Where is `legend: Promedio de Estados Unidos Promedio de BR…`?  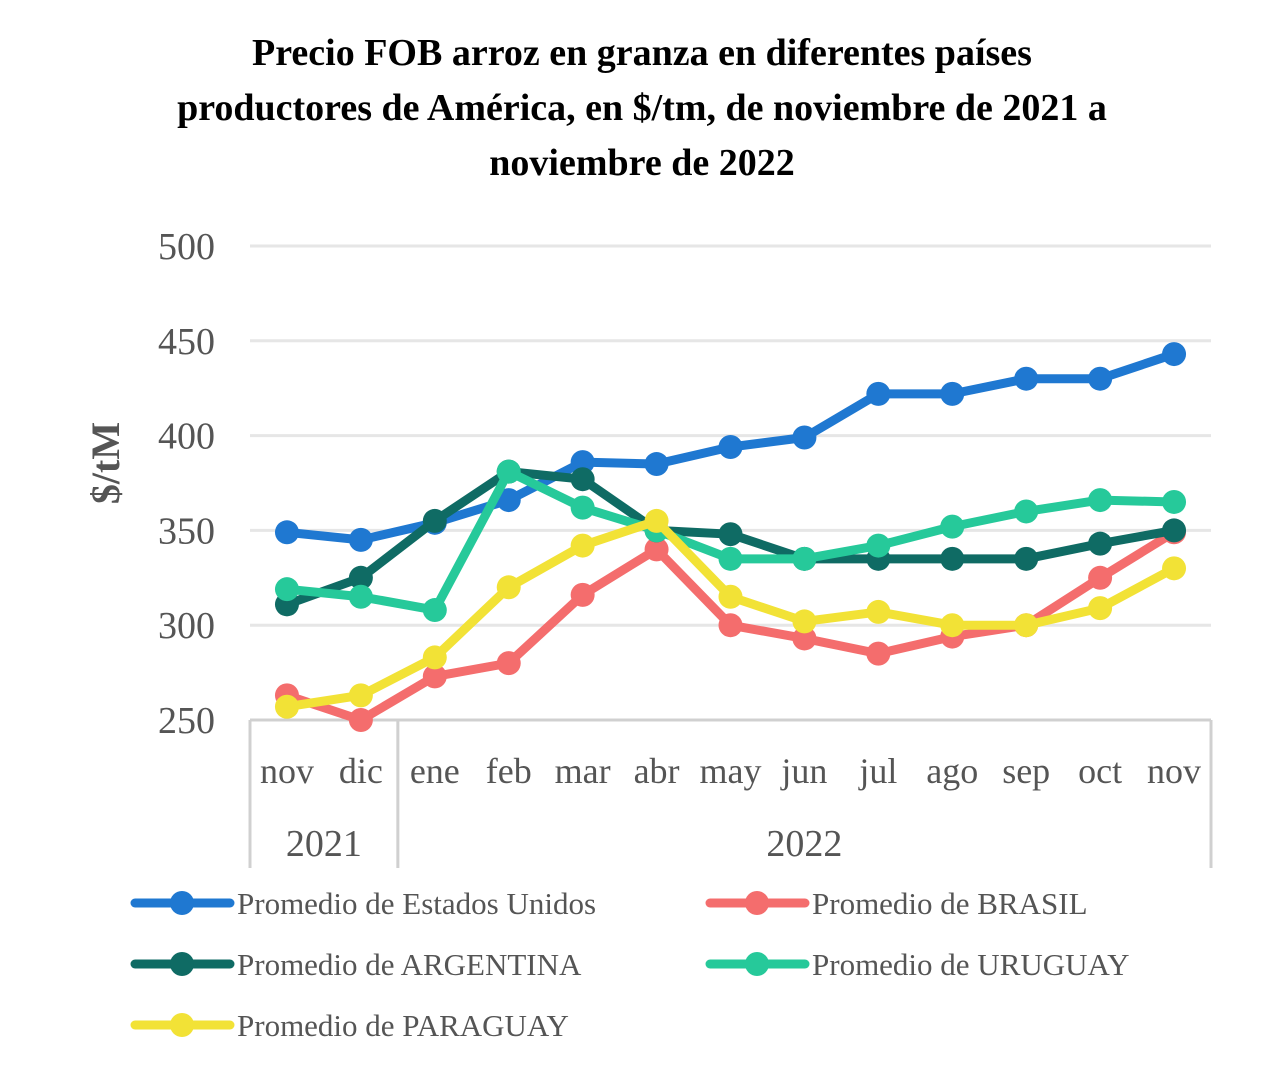
legend: Promedio de Estados Unidos Promedio de BR… is located at coordinates (629, 964).